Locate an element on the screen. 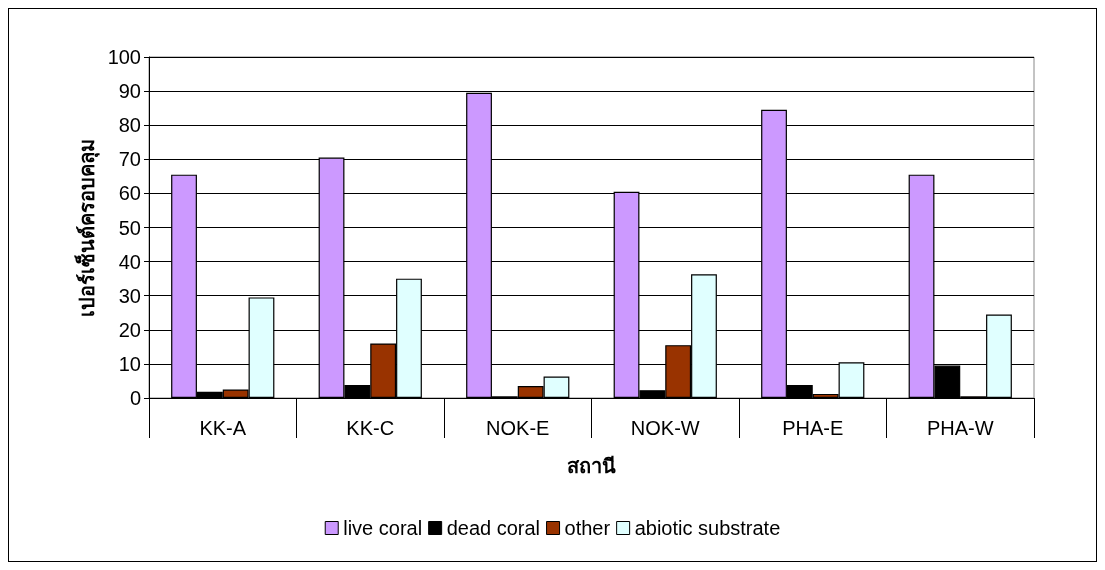  y-tick-label: 20 is located at coordinates (129, 329).